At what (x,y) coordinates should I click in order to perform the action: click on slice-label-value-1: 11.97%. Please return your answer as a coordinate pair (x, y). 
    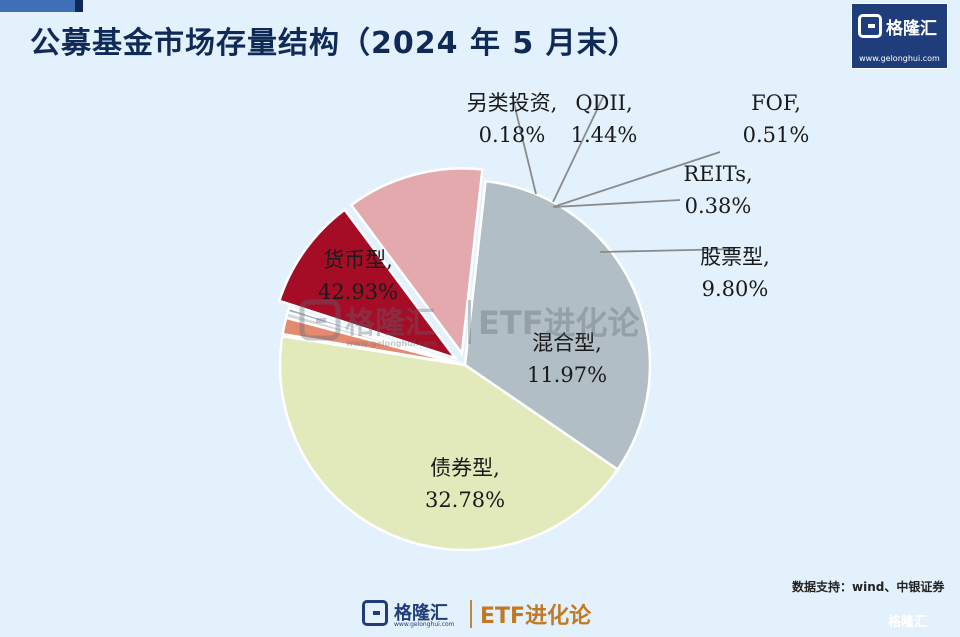
    Looking at the image, I should click on (567, 375).